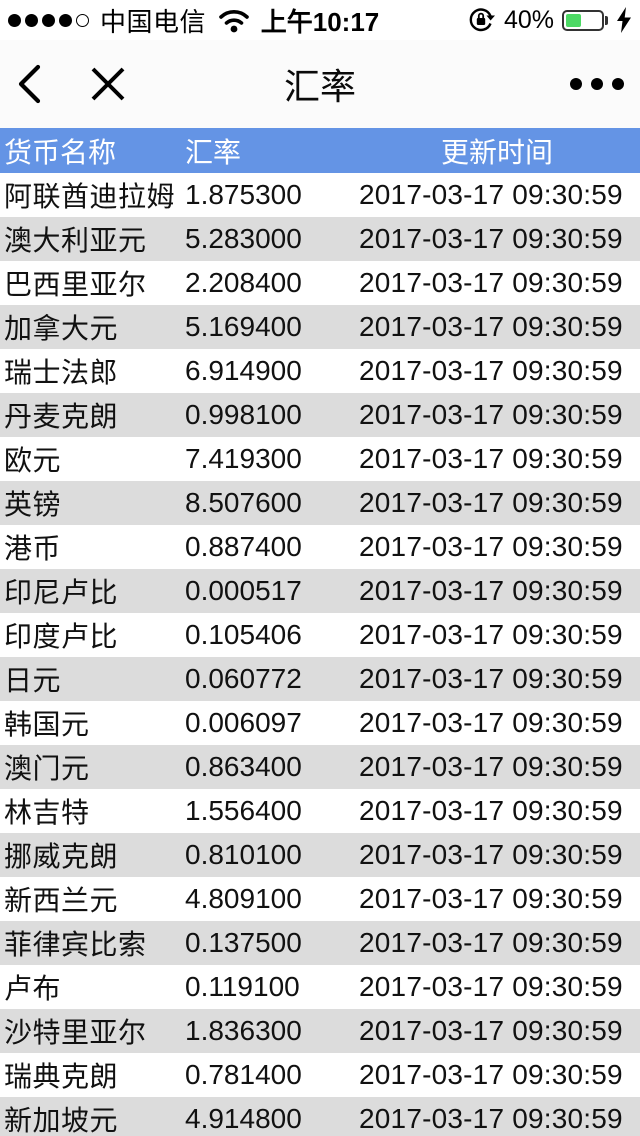 This screenshot has height=1136, width=640. Describe the element at coordinates (33, 504) in the screenshot. I see `currency-name-cell: 英镑` at that location.